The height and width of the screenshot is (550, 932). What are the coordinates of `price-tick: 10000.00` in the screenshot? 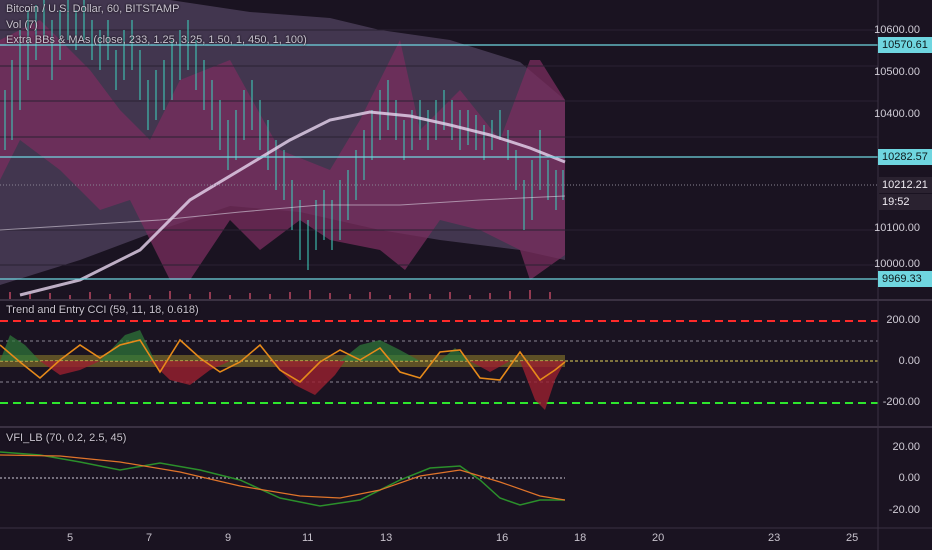 It's located at (897, 264).